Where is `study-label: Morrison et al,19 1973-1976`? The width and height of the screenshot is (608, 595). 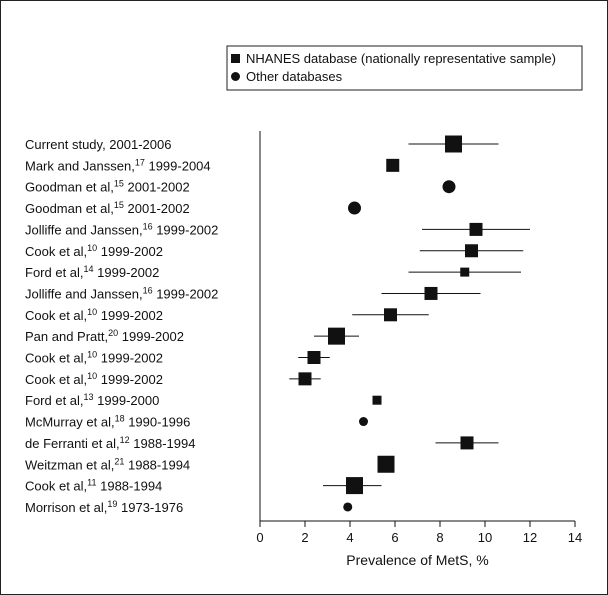
study-label: Morrison et al,19 1973-1976 is located at coordinates (104, 507).